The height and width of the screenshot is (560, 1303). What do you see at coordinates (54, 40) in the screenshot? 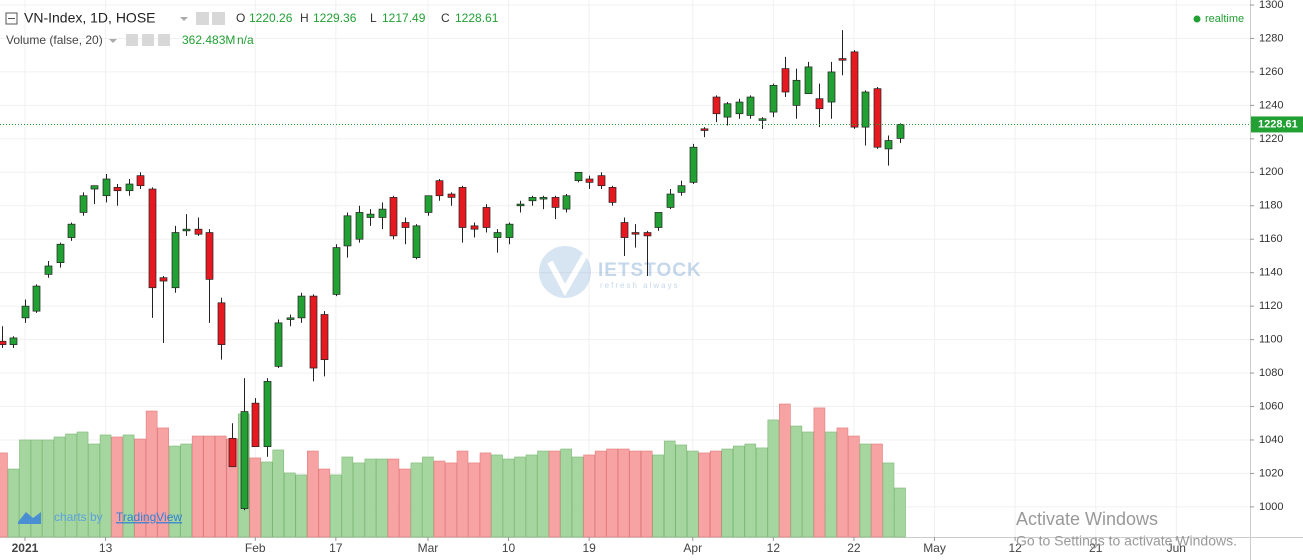
I see `volume-title: Volume (false, 20)` at bounding box center [54, 40].